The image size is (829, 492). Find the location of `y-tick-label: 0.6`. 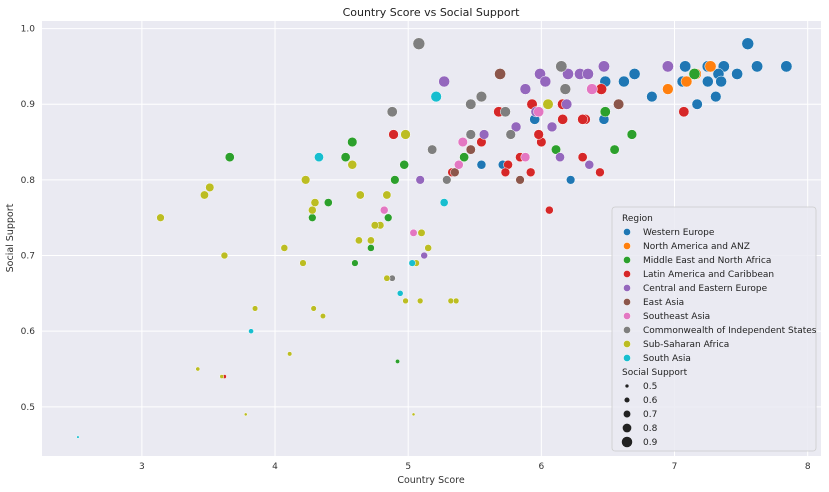

y-tick-label: 0.6 is located at coordinates (28, 332).